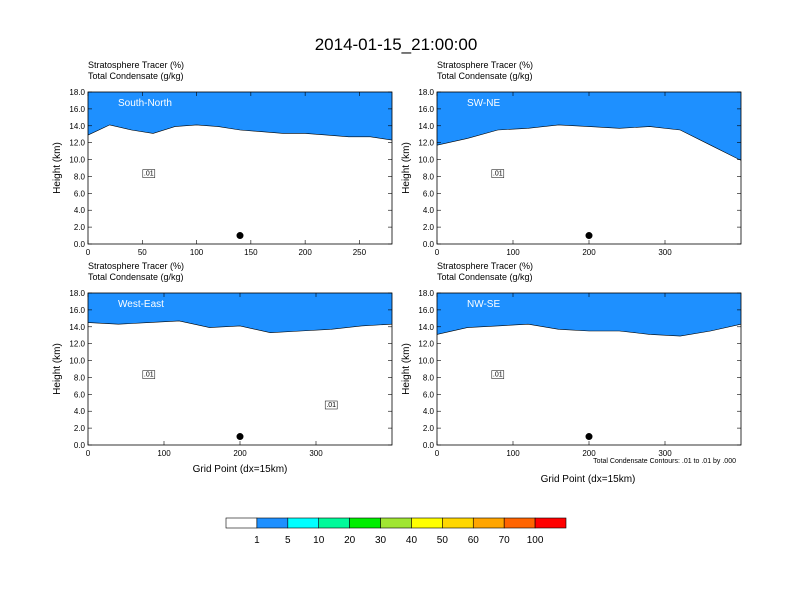 This screenshot has height=612, width=792. What do you see at coordinates (288, 540) in the screenshot?
I see `colorbar-label: 5` at bounding box center [288, 540].